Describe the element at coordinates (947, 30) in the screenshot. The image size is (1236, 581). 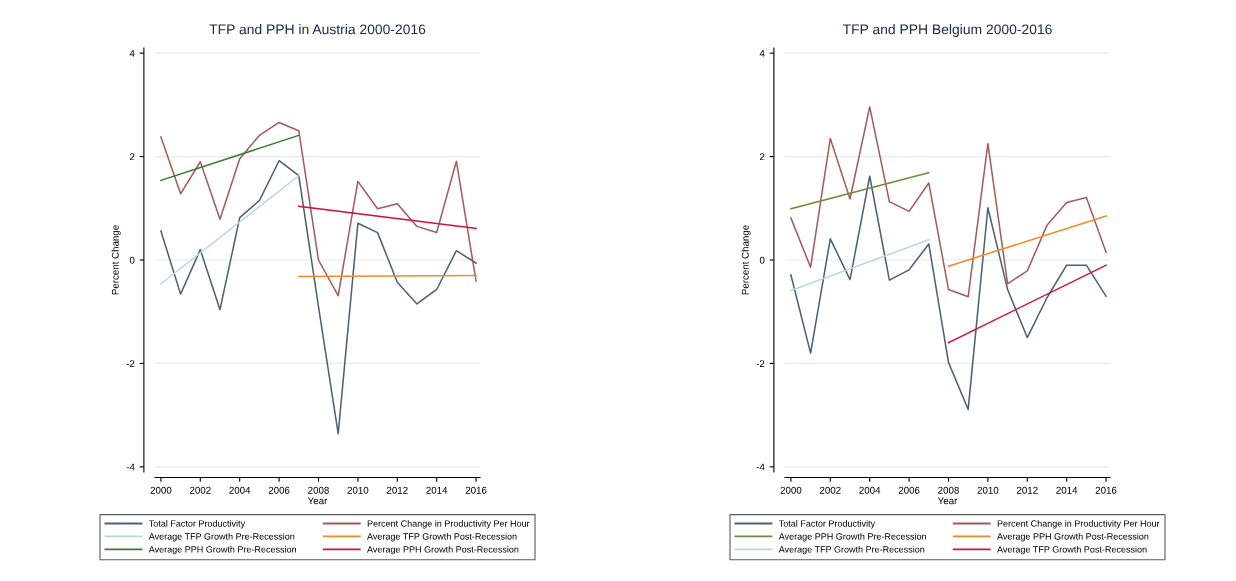
I see `chart-title: TFP and PPH Belgium 2000-2016` at that location.